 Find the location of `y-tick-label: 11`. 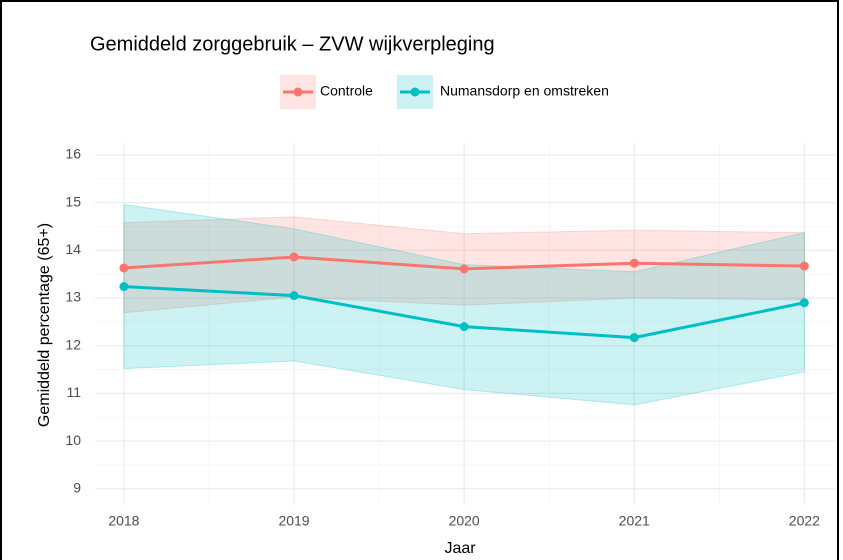

y-tick-label: 11 is located at coordinates (73, 392).